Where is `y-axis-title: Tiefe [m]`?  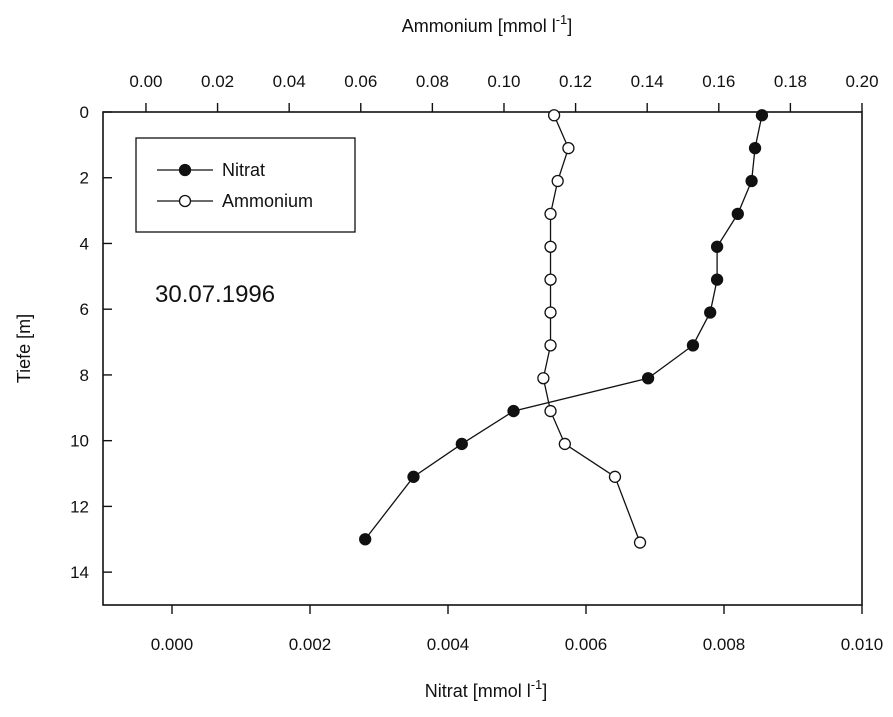 y-axis-title: Tiefe [m] is located at coordinates (24, 348).